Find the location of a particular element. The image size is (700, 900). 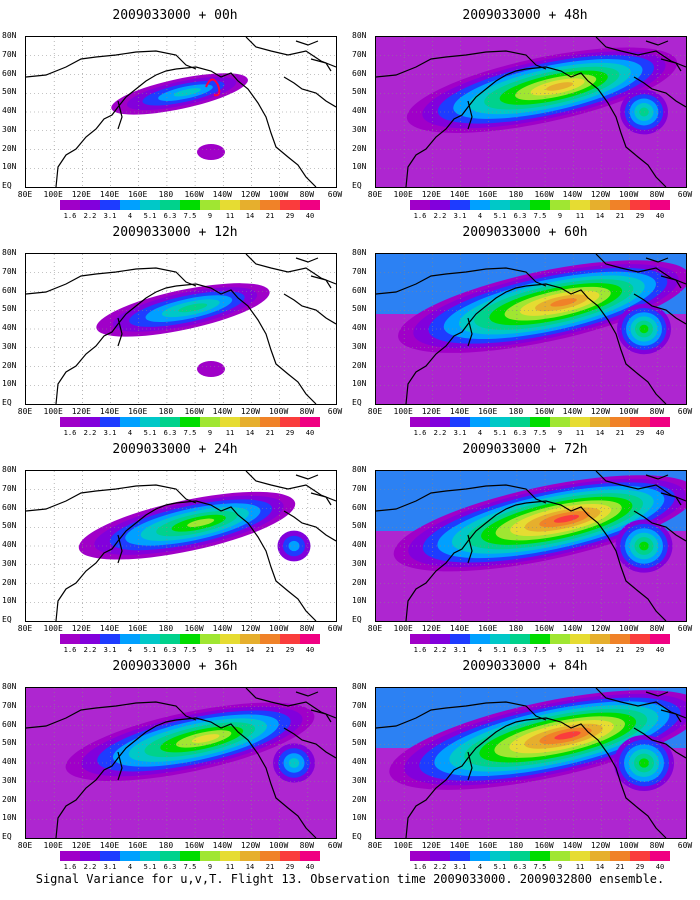

latitude-label: 20N is located at coordinates (9, 582).